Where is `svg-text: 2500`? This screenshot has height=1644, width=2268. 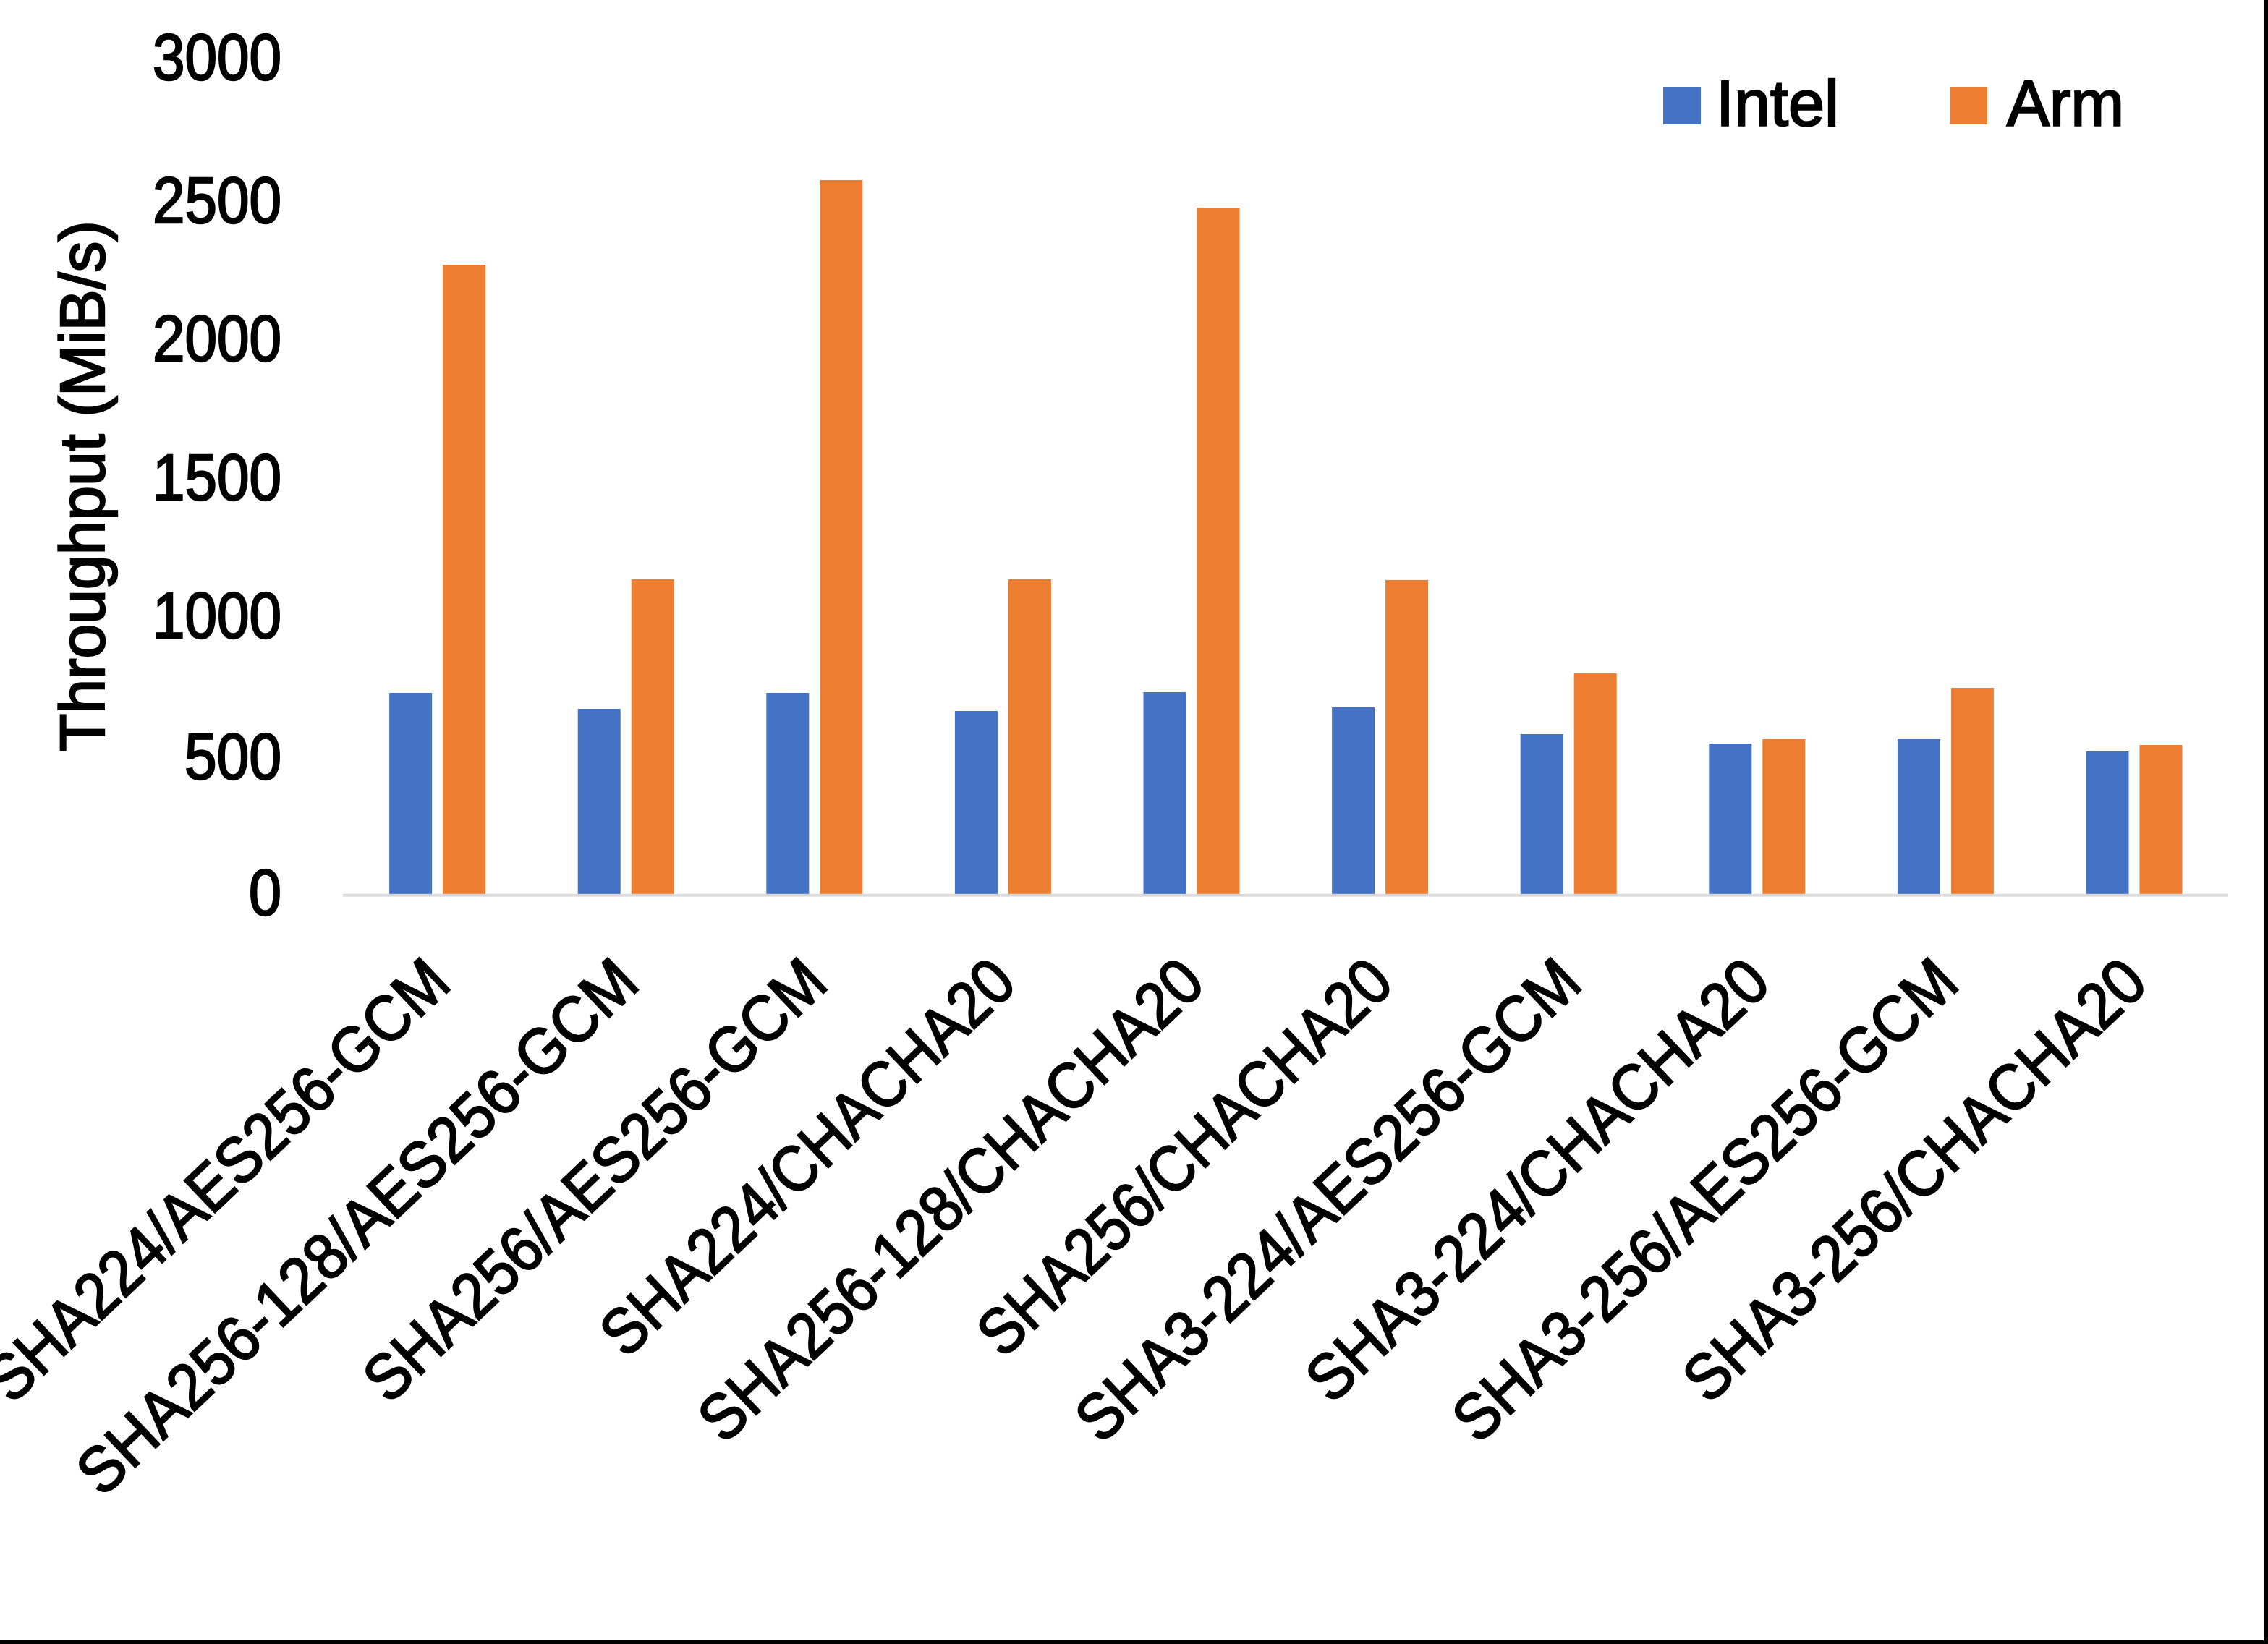 svg-text: 2500 is located at coordinates (217, 201).